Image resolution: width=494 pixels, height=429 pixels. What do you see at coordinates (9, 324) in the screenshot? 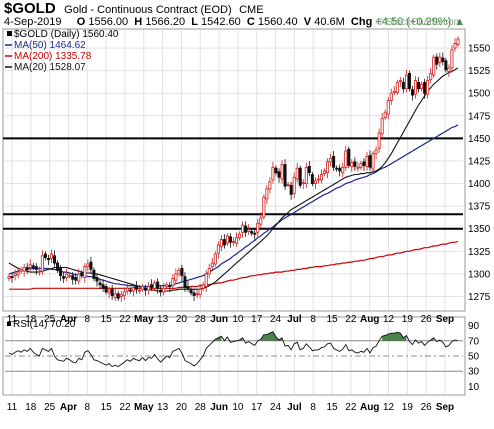
I see `rsi-legend-marker` at bounding box center [9, 324].